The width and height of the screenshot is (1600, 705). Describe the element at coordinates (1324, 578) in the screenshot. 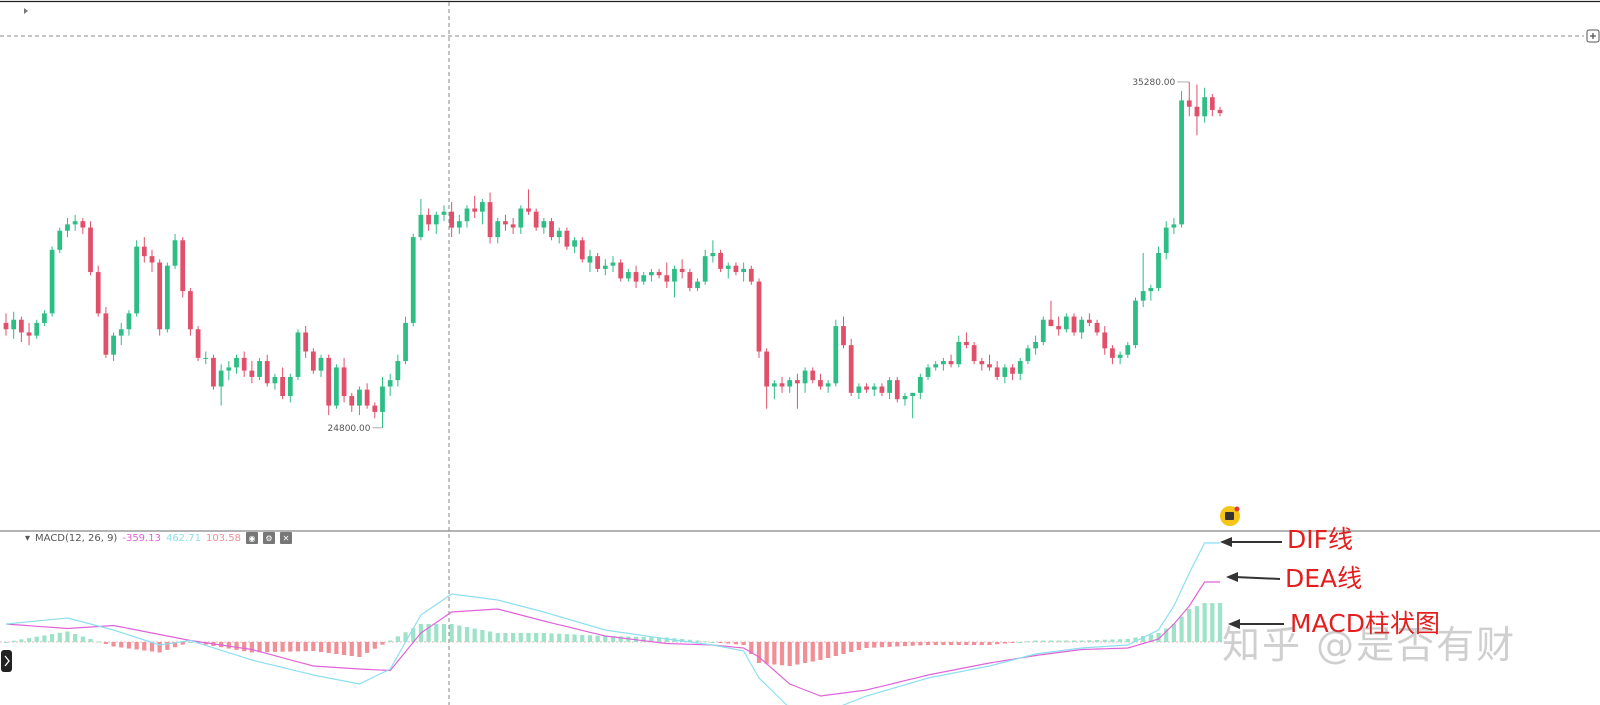

I see `dea-annotation: DEA线` at that location.